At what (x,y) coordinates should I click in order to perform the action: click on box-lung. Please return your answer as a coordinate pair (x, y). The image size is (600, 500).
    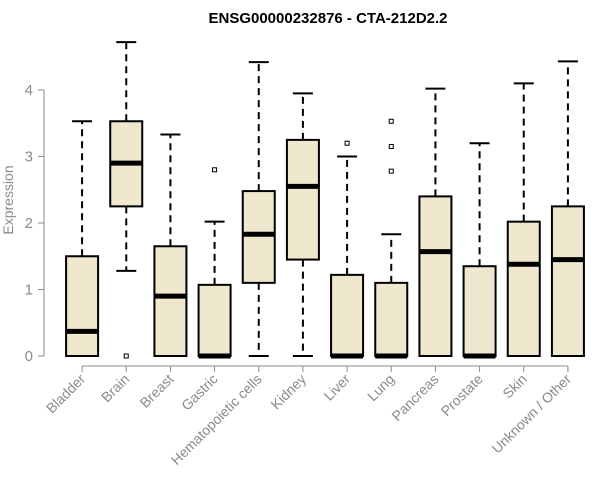
    Looking at the image, I should click on (391, 238).